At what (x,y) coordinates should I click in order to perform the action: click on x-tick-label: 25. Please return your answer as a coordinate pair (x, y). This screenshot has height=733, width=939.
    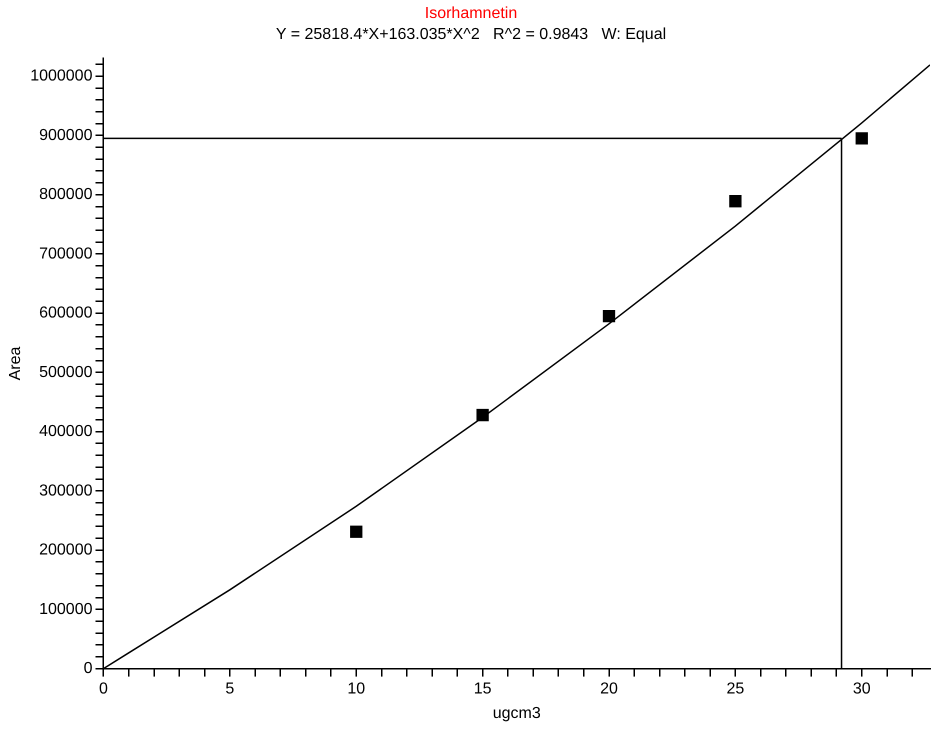
    Looking at the image, I should click on (735, 689).